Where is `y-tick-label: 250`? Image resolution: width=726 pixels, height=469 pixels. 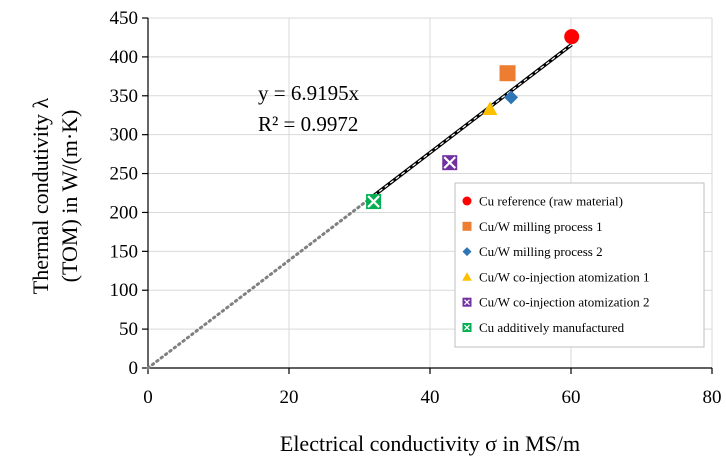
y-tick-label: 250 is located at coordinates (124, 174).